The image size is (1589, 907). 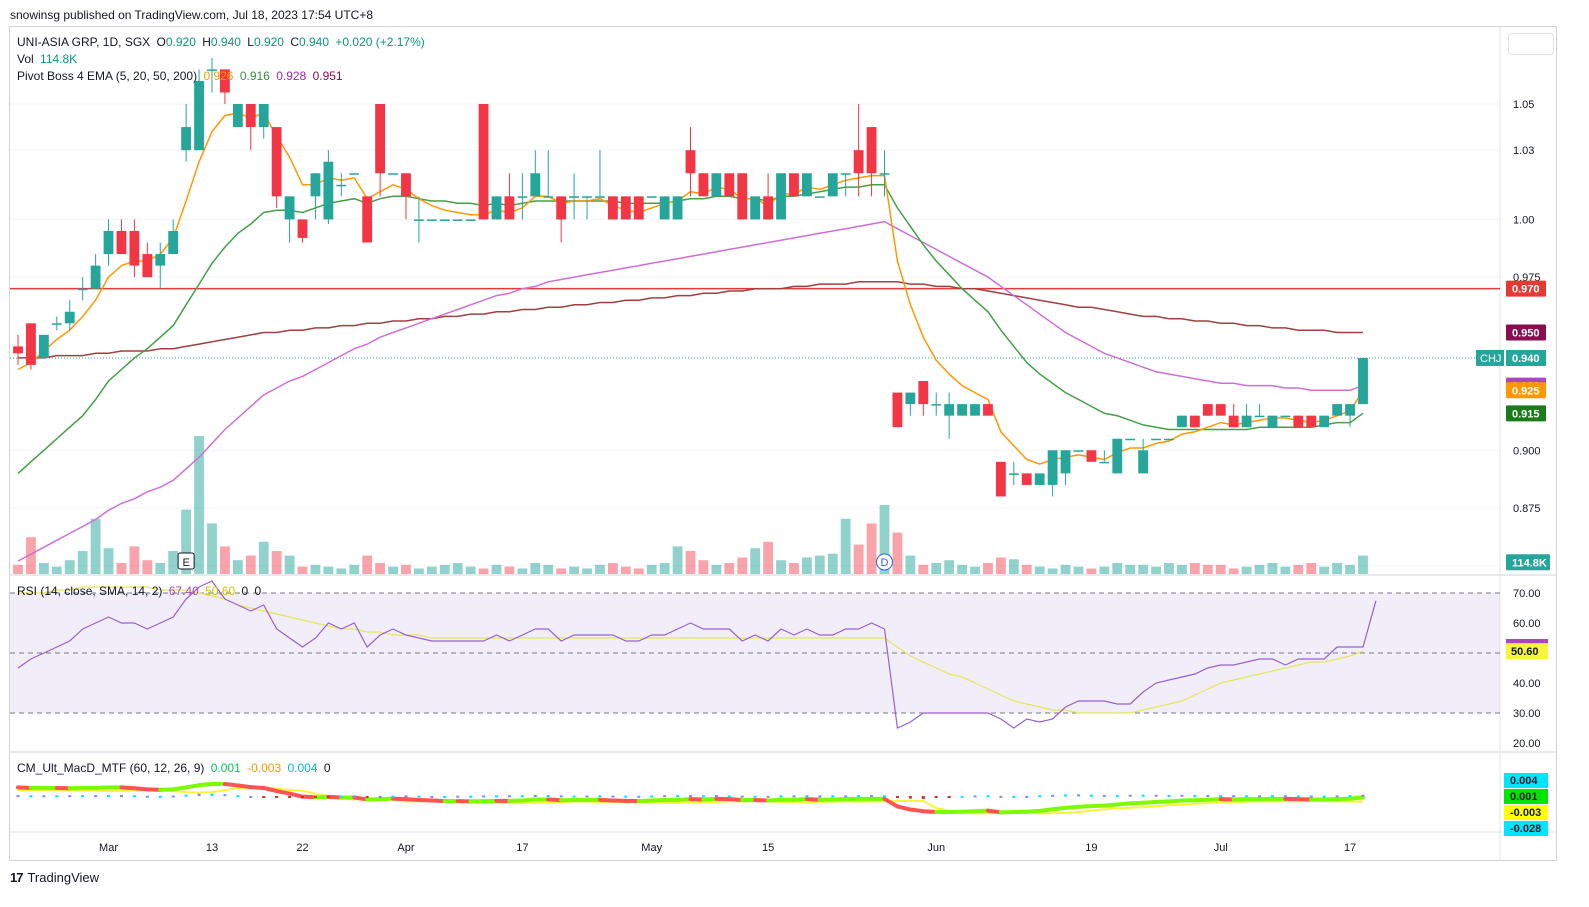 What do you see at coordinates (314, 42) in the screenshot?
I see `close-value: 0.940` at bounding box center [314, 42].